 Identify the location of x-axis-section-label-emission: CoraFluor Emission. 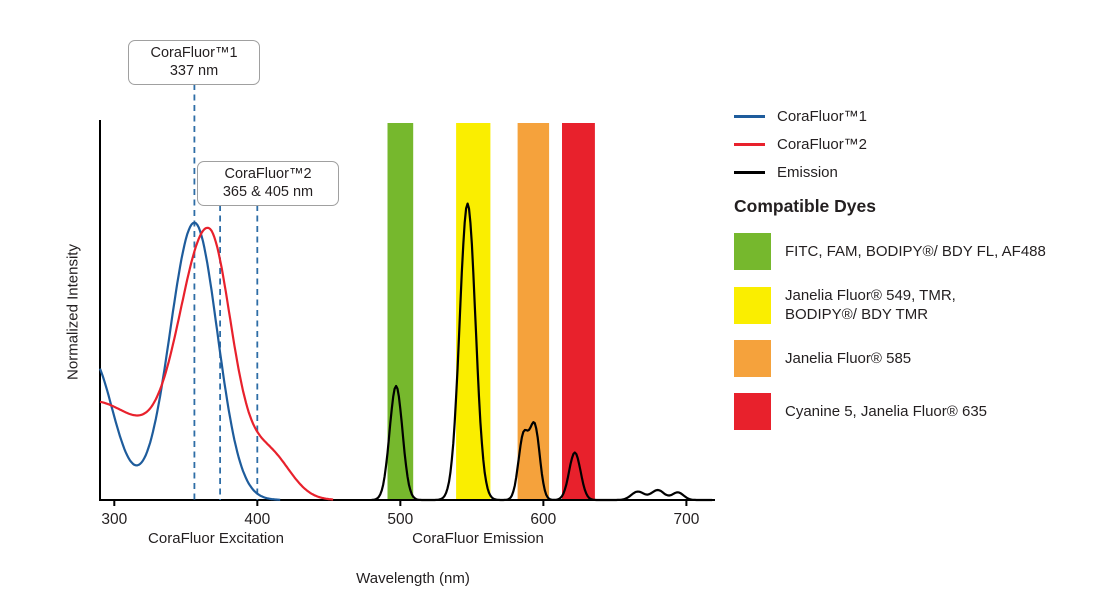
(478, 538).